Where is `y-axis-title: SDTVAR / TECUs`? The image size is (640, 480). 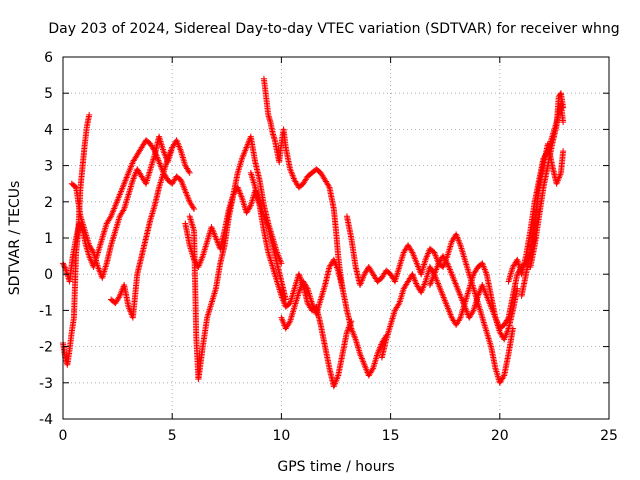 y-axis-title: SDTVAR / TECUs is located at coordinates (15, 238).